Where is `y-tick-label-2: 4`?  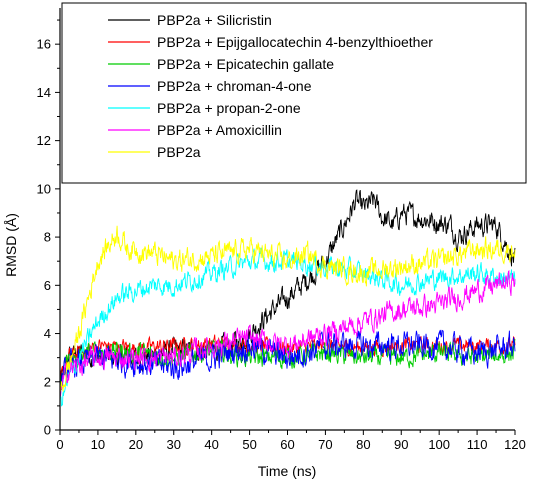 y-tick-label-2: 4 is located at coordinates (47, 333).